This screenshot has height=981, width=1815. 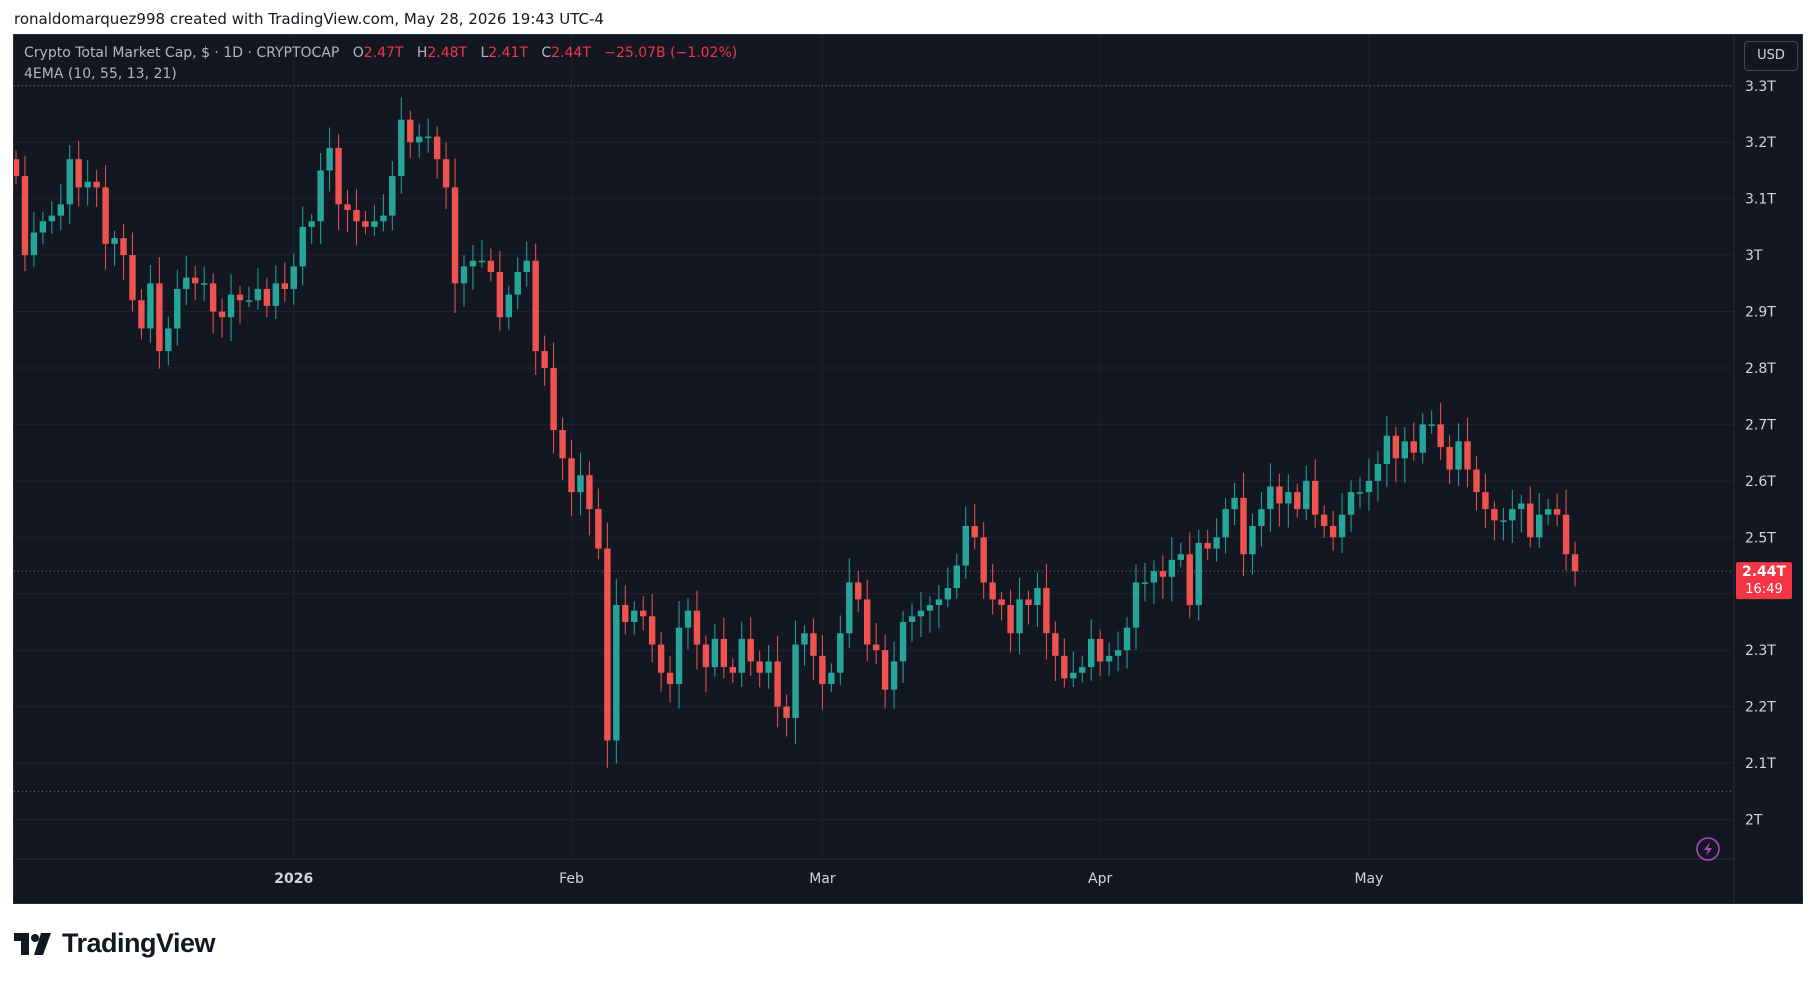 I want to click on currency-button: USD, so click(x=1771, y=56).